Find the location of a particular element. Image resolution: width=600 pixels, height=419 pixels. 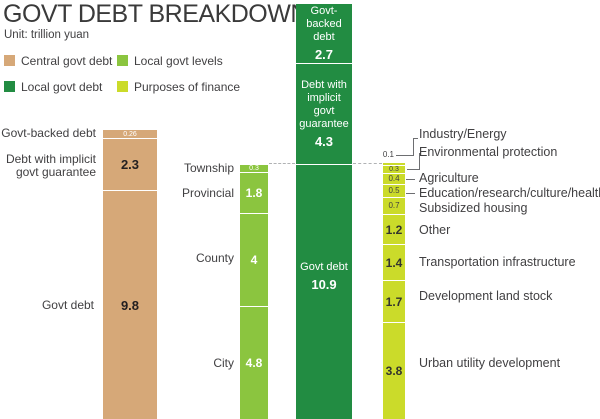

segment-transportation-infrastructure: 1.4 is located at coordinates (394, 262).